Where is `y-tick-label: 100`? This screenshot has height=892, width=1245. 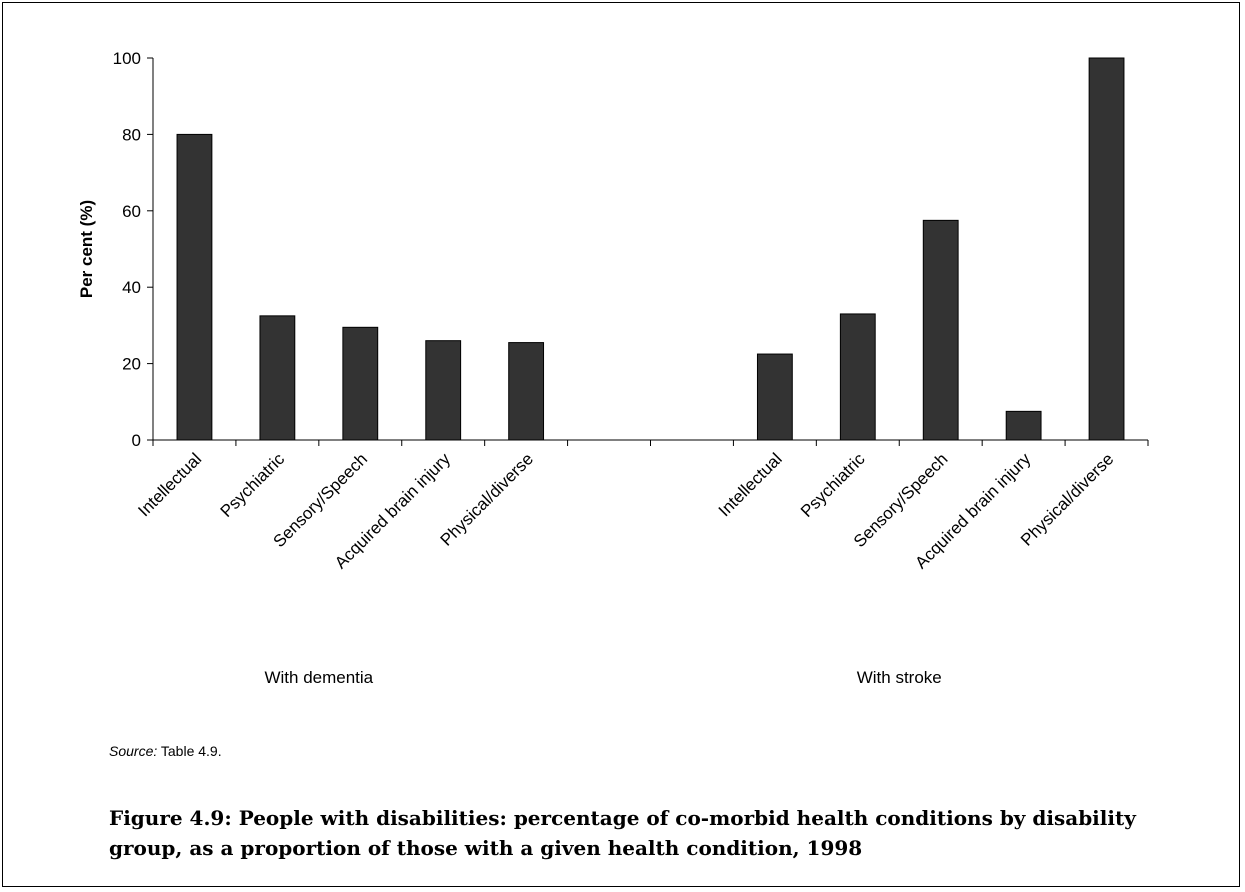
y-tick-label: 100 is located at coordinates (127, 58).